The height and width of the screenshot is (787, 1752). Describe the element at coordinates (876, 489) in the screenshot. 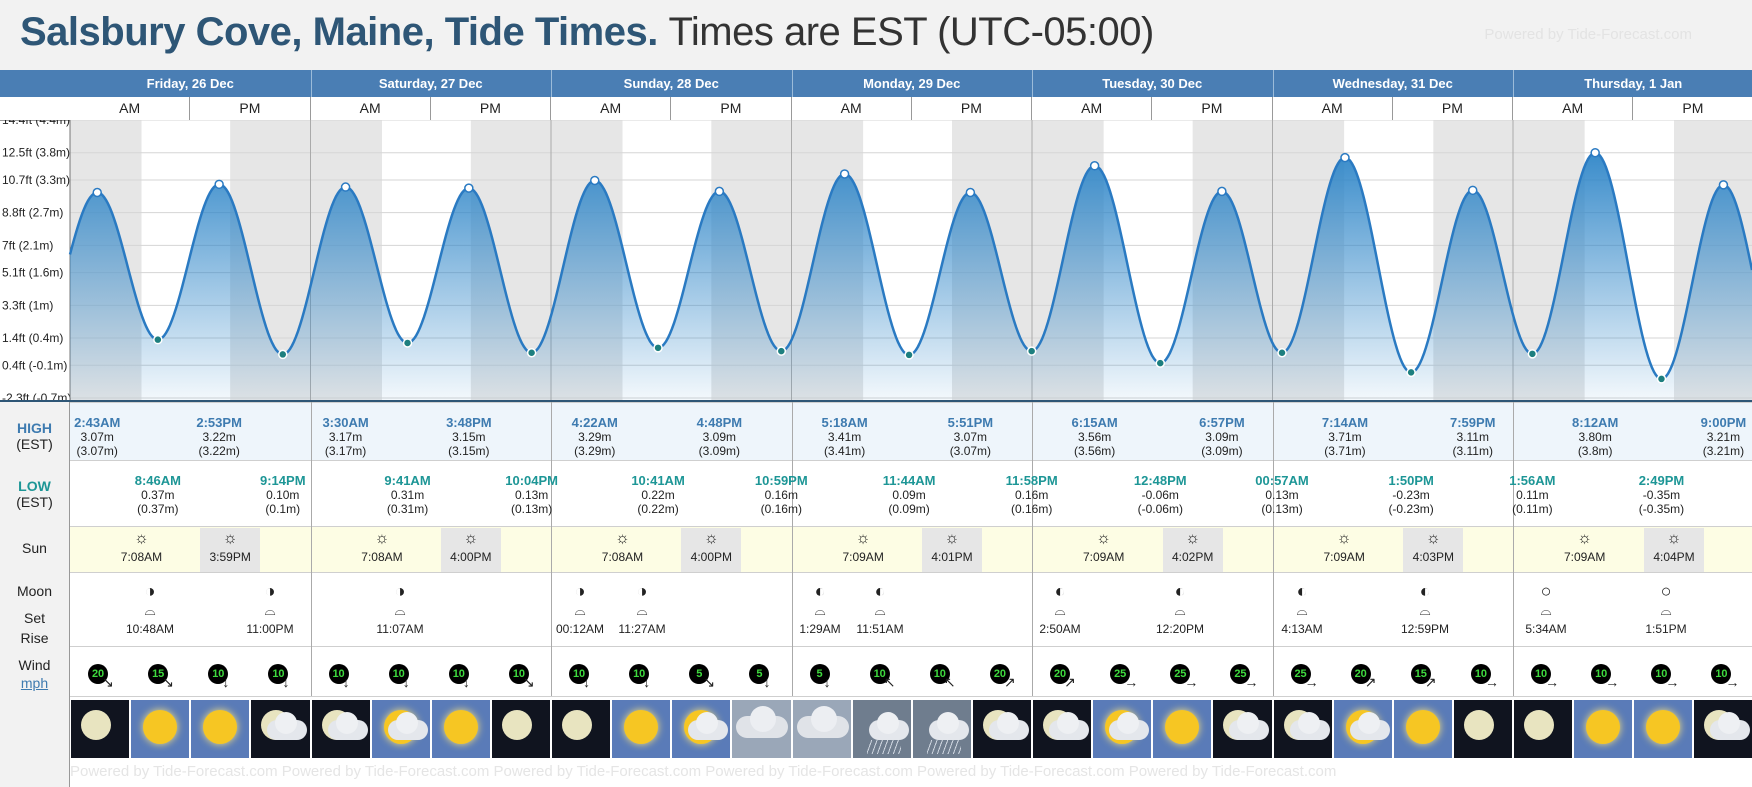

I see `low-row` at that location.